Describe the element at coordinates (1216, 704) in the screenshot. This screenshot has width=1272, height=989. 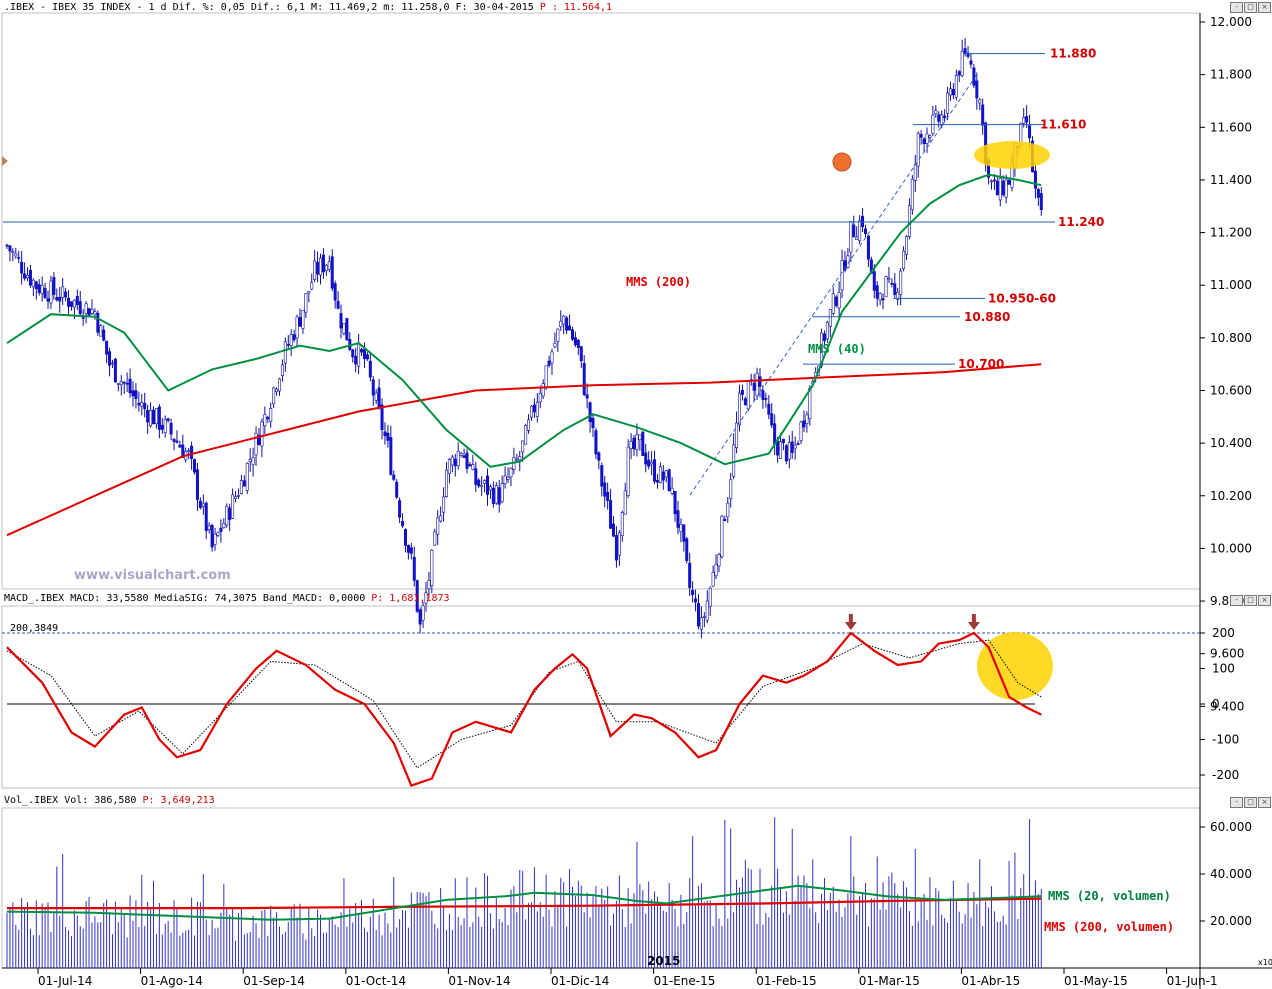
I see `macd-tick-label: 0` at that location.